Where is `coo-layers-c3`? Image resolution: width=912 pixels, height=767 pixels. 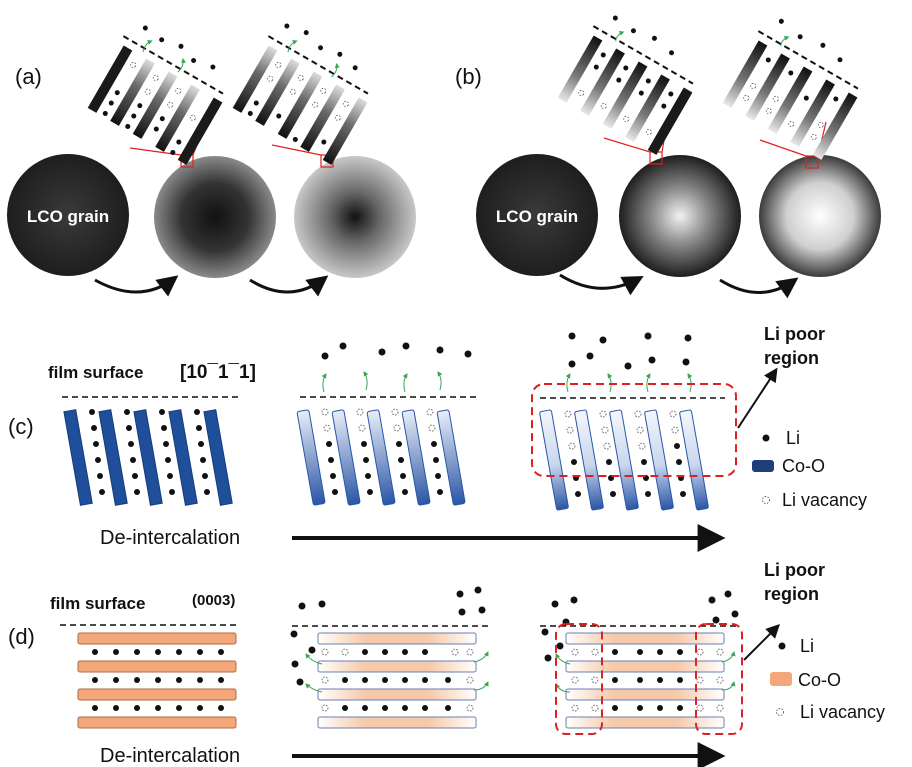 coo-layers-c3 is located at coordinates (624, 460).